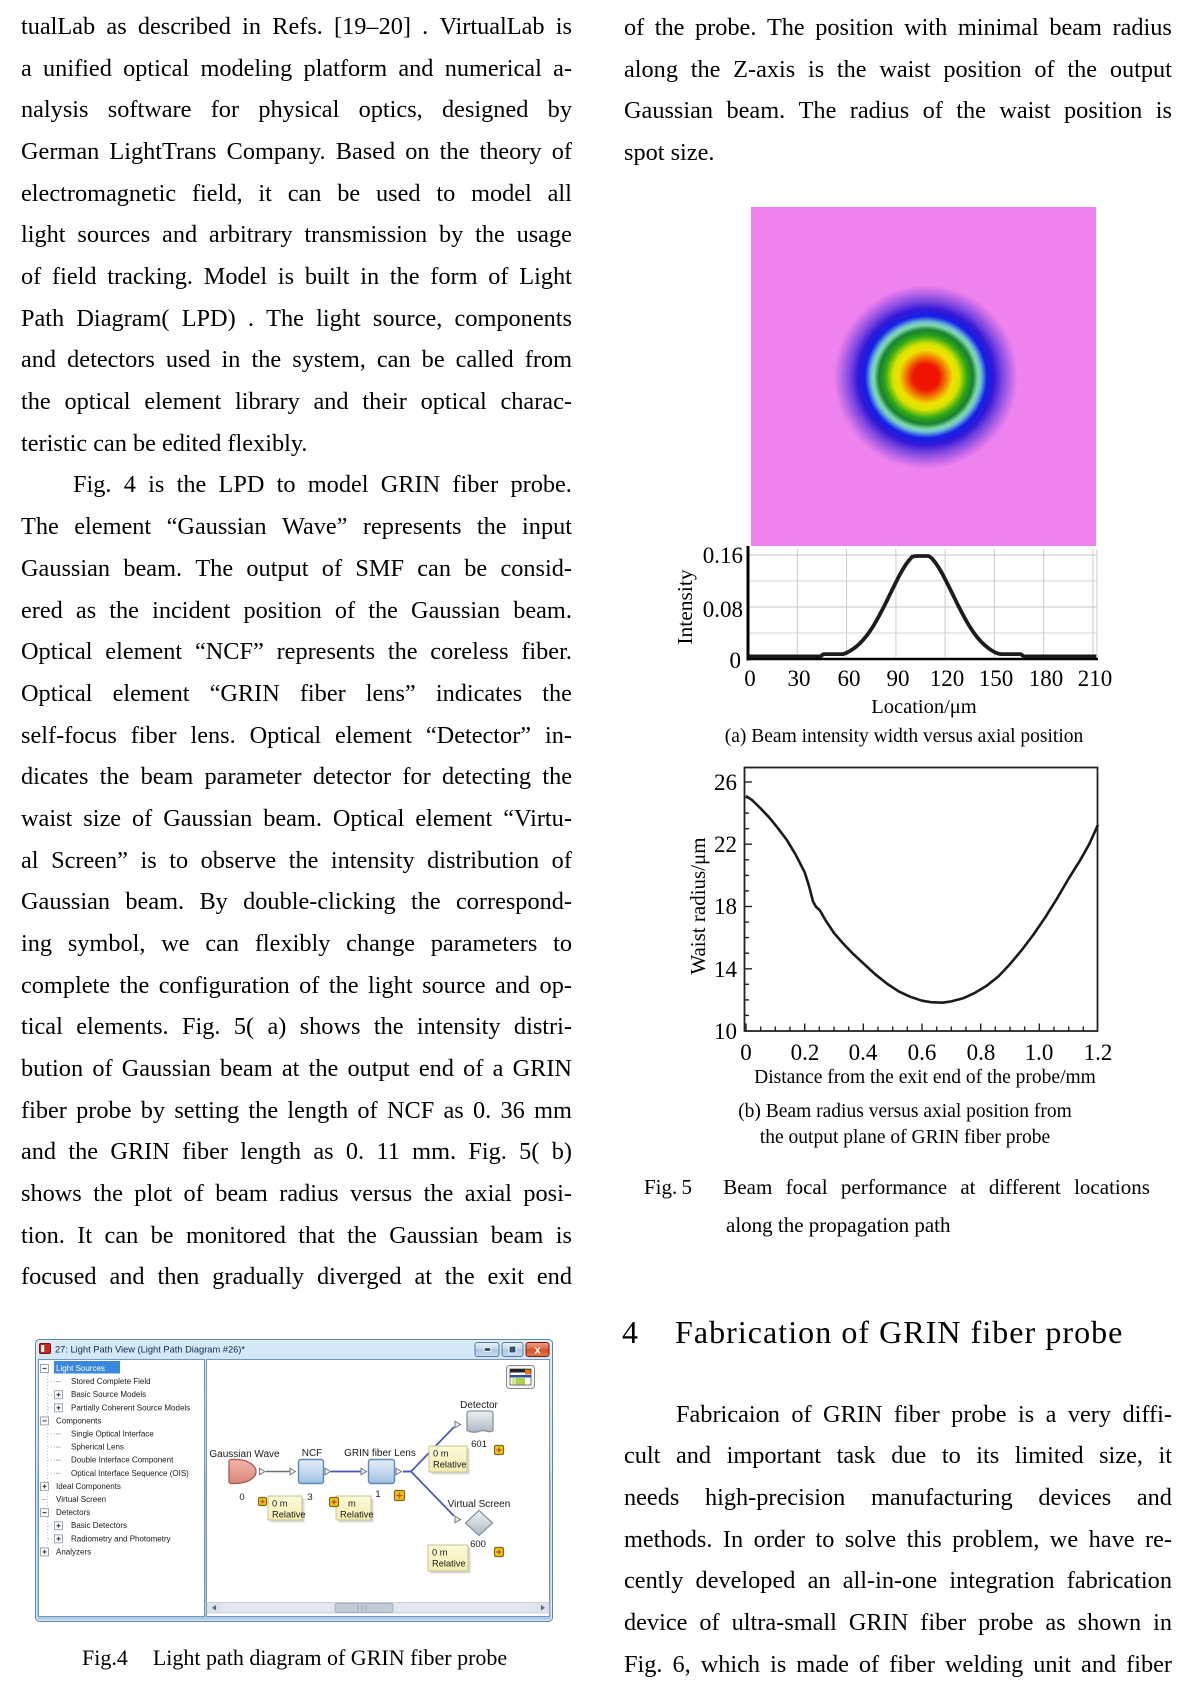  Describe the element at coordinates (725, 1031) in the screenshot. I see `svg-text: 10` at that location.